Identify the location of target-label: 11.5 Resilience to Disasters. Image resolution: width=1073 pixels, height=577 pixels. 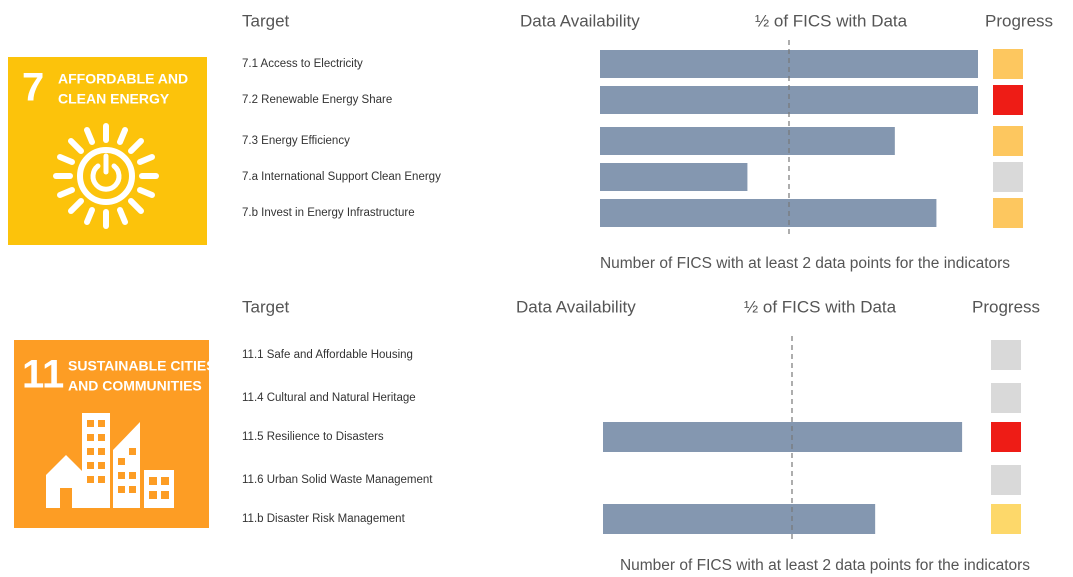
(313, 437).